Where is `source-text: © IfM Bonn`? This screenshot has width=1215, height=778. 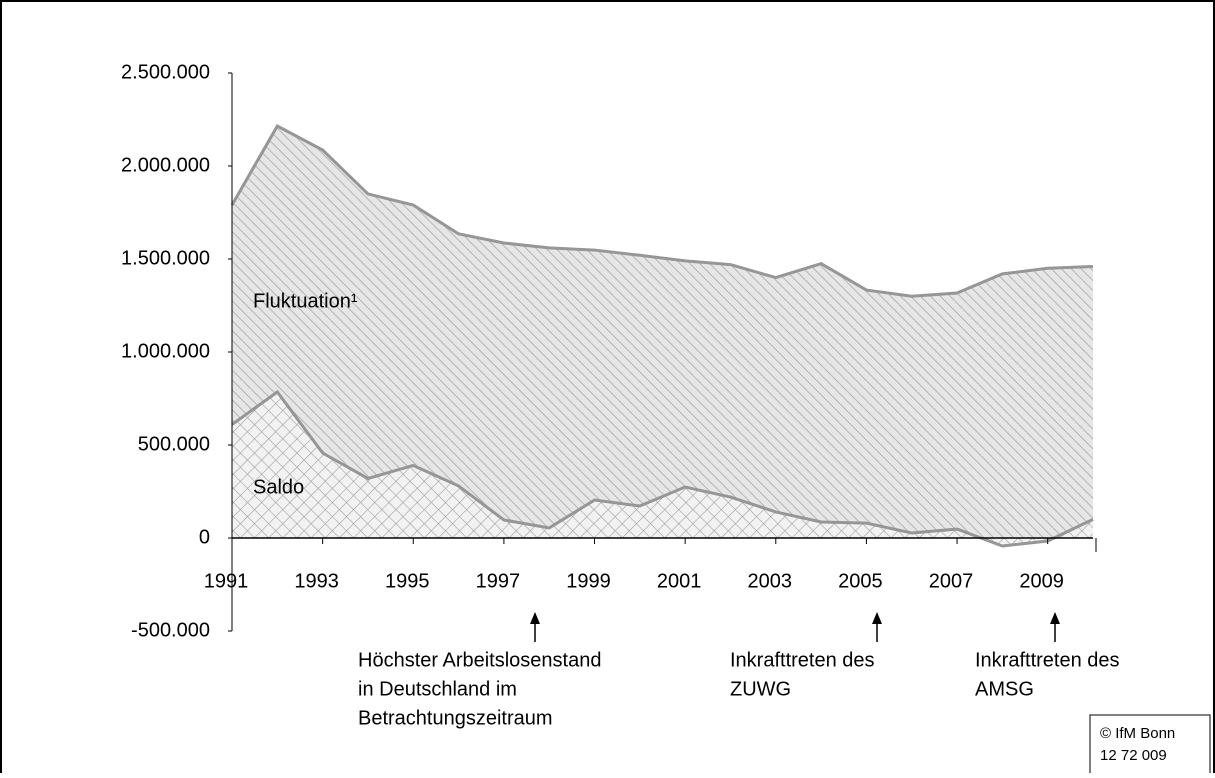 source-text: © IfM Bonn is located at coordinates (1137, 733).